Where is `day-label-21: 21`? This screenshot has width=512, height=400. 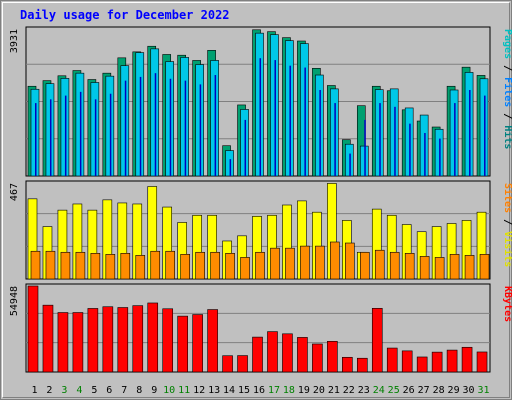
day-label-21: 21 is located at coordinates (334, 390).